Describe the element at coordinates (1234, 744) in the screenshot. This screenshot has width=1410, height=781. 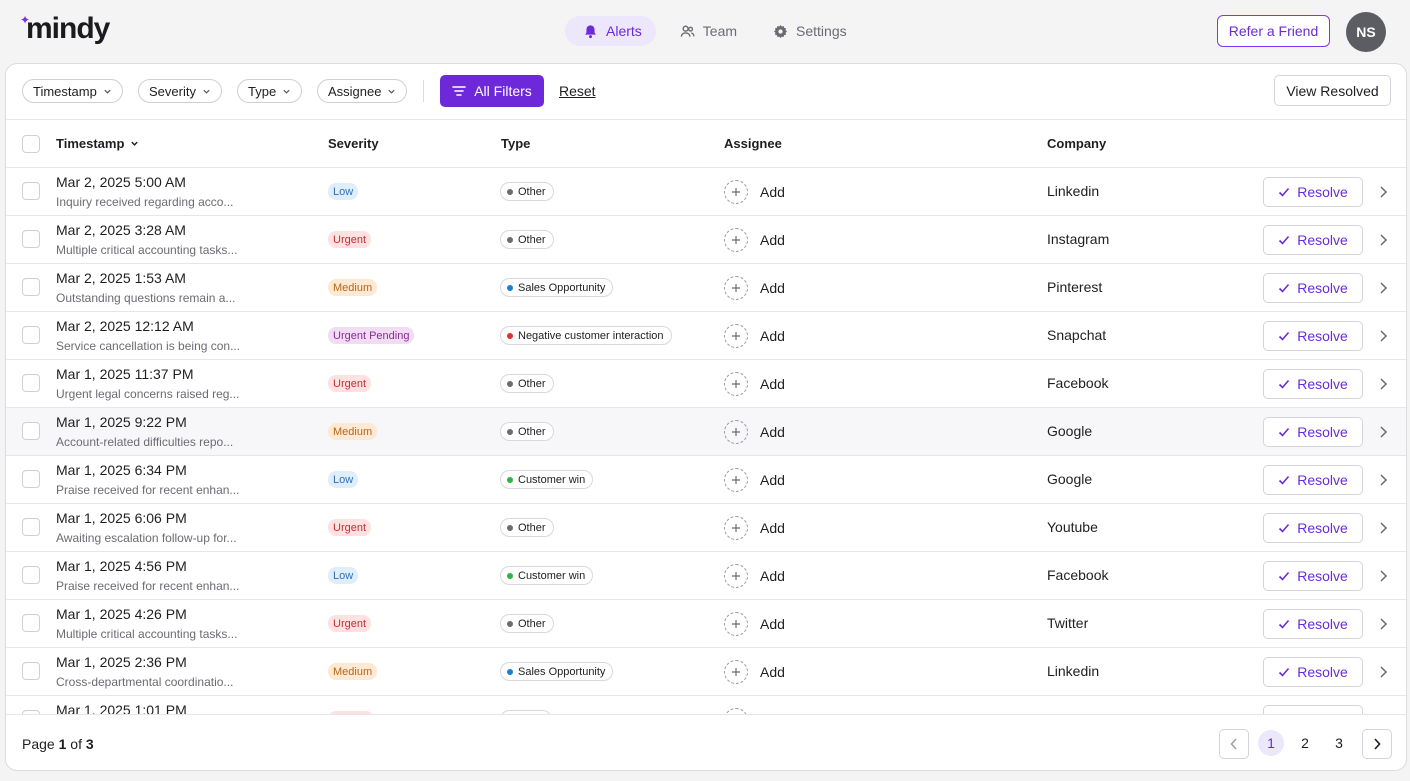
I see `prev-page-button` at that location.